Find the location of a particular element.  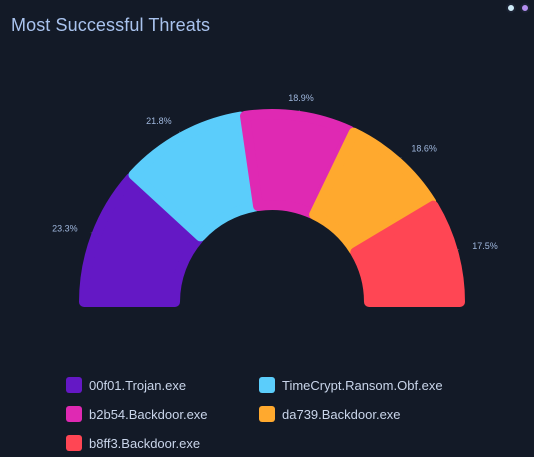

slice-label: 18.6% is located at coordinates (424, 148).